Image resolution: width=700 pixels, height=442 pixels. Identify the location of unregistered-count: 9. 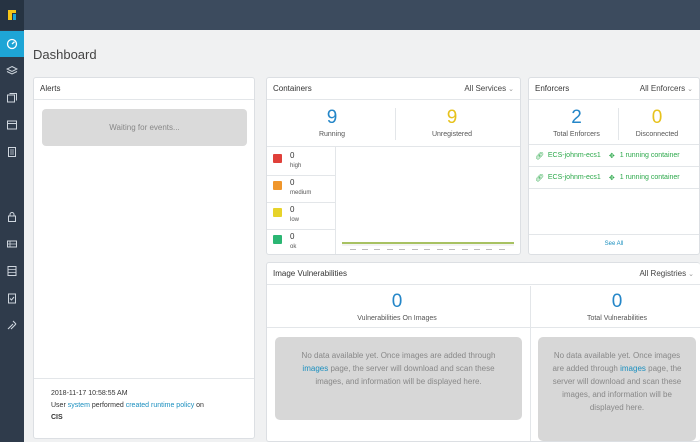
(452, 117).